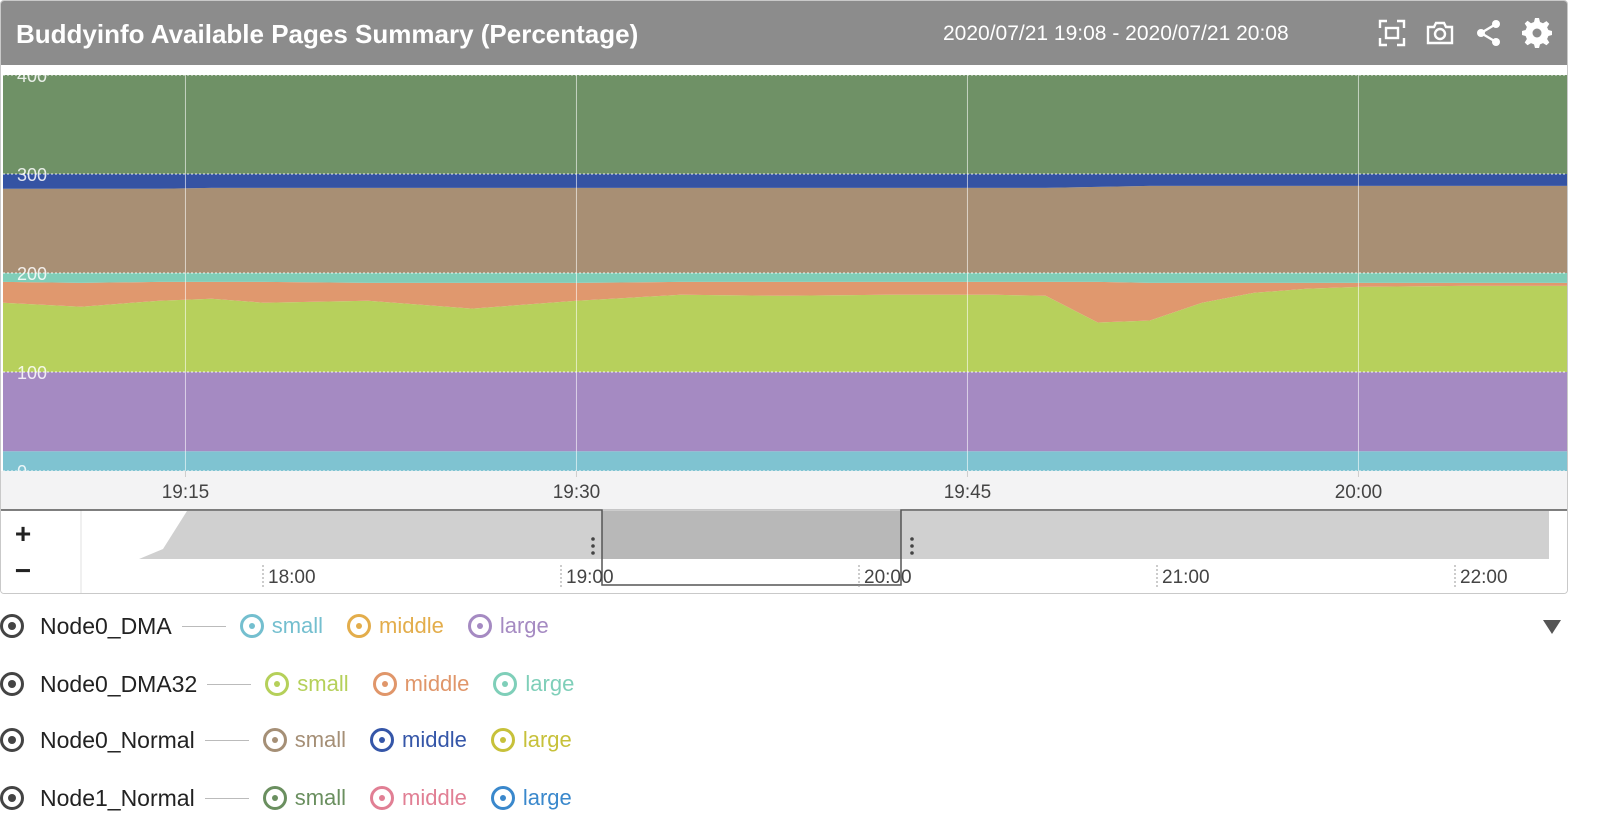  Describe the element at coordinates (1392, 33) in the screenshot. I see `fullscreen-icon` at that location.